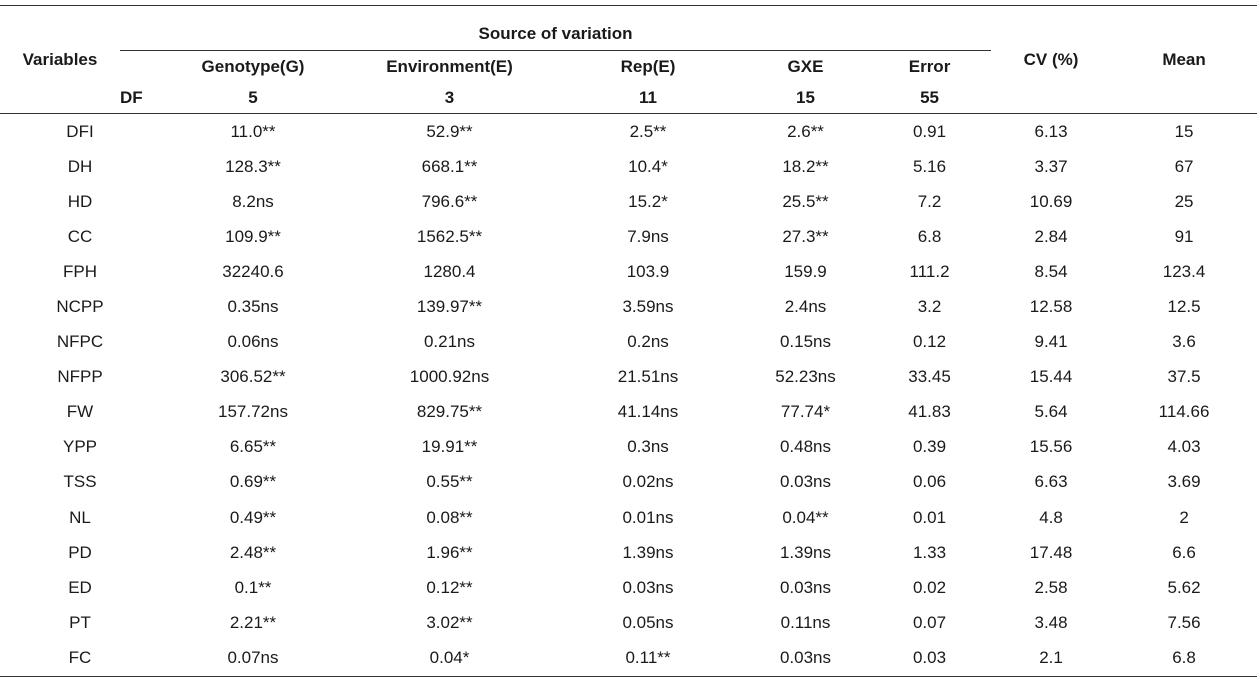  I want to click on source-of-variation-header: Source of variation, so click(556, 28).